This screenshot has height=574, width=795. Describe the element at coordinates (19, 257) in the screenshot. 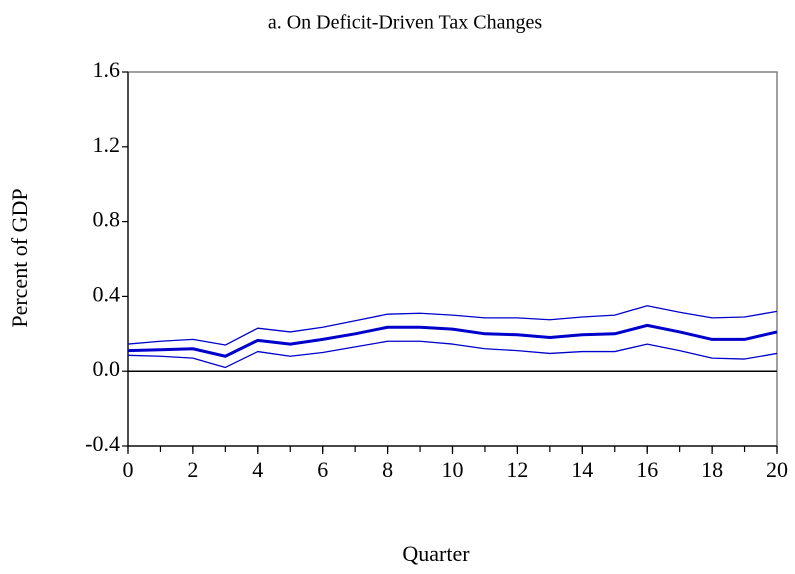

I see `y-axis-label: Percent of GDP` at that location.